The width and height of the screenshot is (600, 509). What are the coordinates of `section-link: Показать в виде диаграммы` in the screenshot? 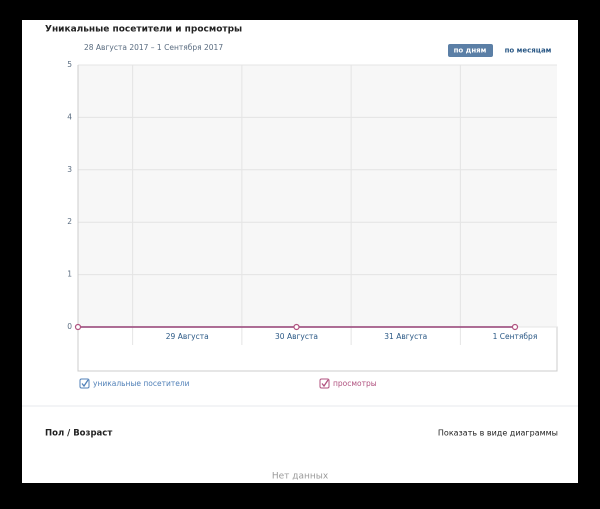 It's located at (498, 433).